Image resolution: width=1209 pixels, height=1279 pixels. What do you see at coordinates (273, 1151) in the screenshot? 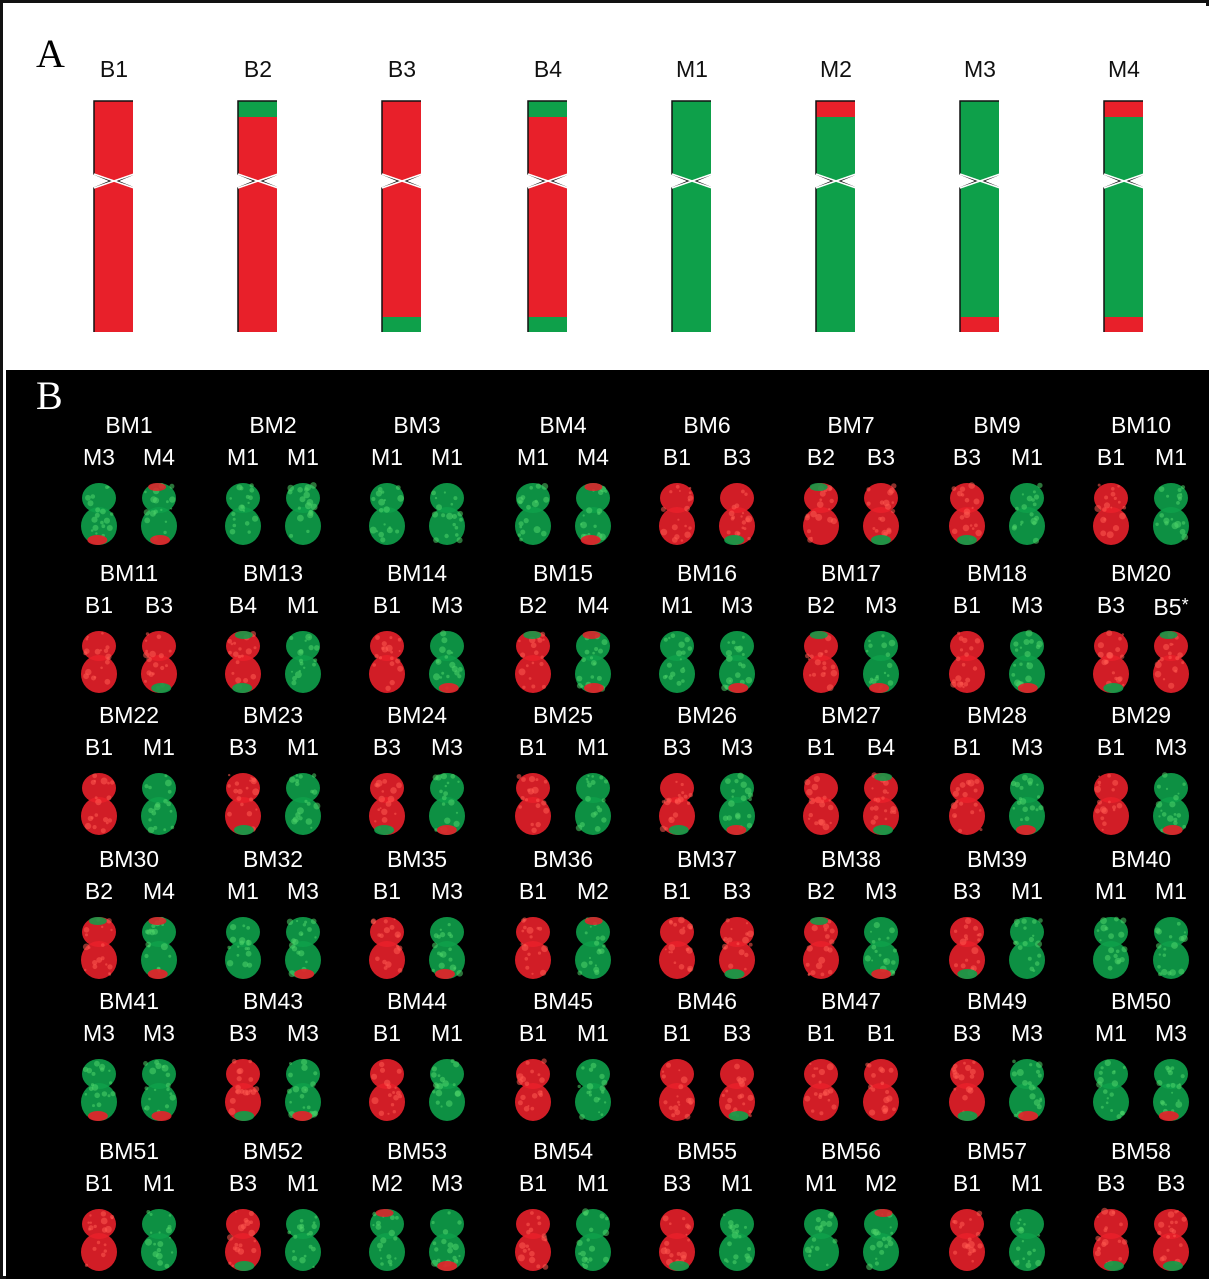
I see `karyotype-name: BM52` at bounding box center [273, 1151].